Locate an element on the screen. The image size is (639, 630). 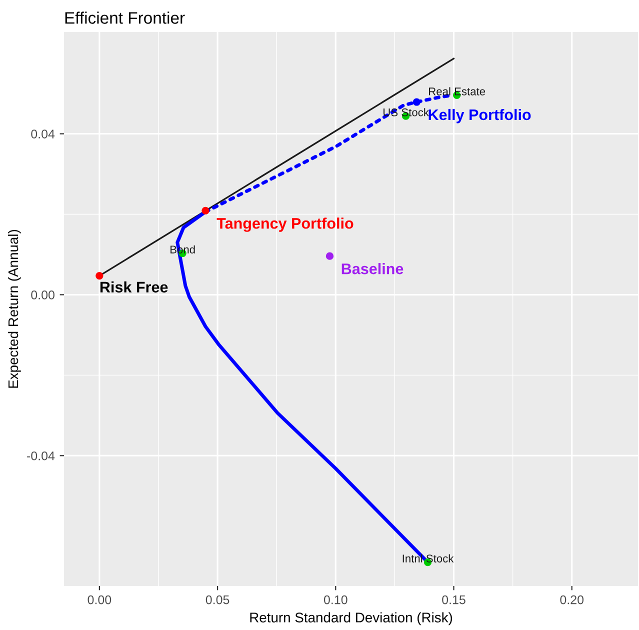
series-label: Kelly Portfolio is located at coordinates (479, 116).